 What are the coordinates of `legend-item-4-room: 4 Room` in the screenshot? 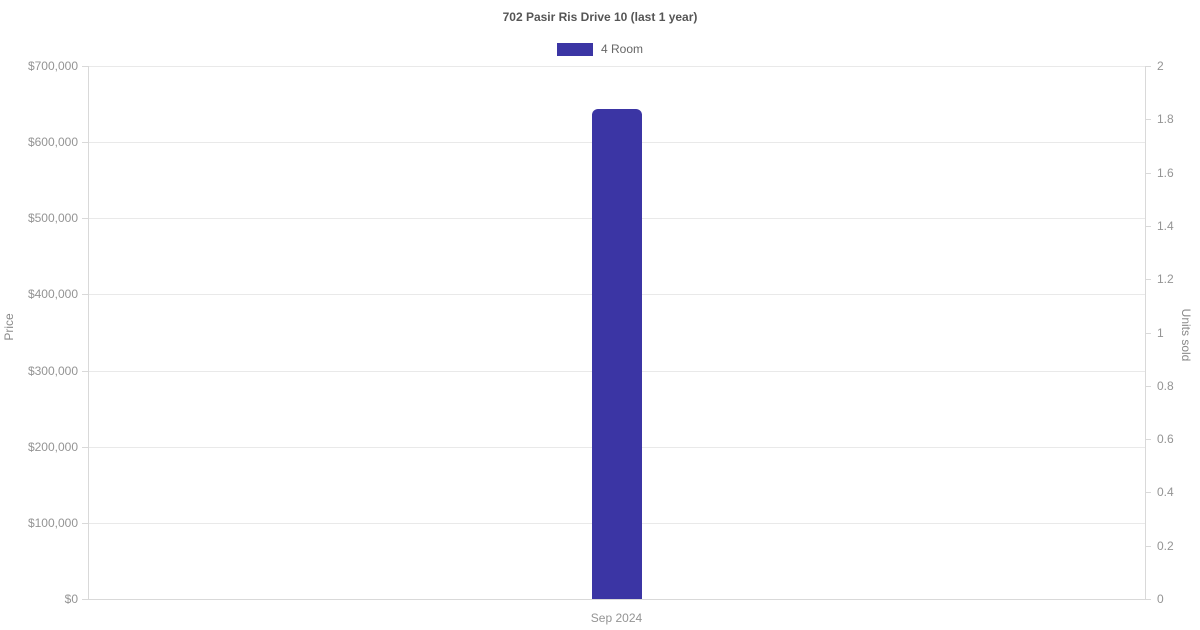 It's located at (600, 49).